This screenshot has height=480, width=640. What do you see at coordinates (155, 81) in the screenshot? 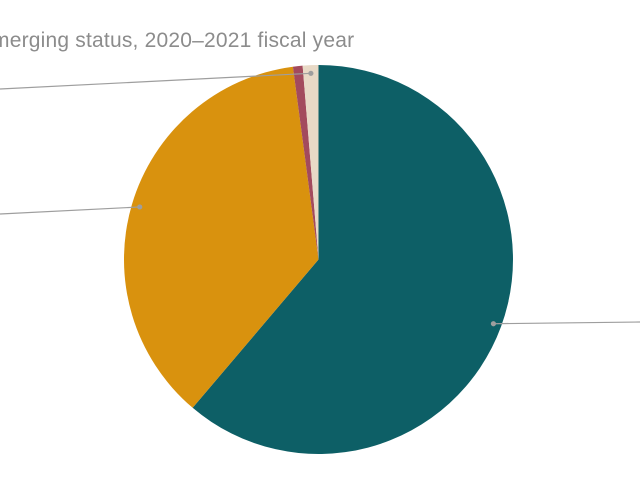
I see `leader-line-cream` at bounding box center [155, 81].